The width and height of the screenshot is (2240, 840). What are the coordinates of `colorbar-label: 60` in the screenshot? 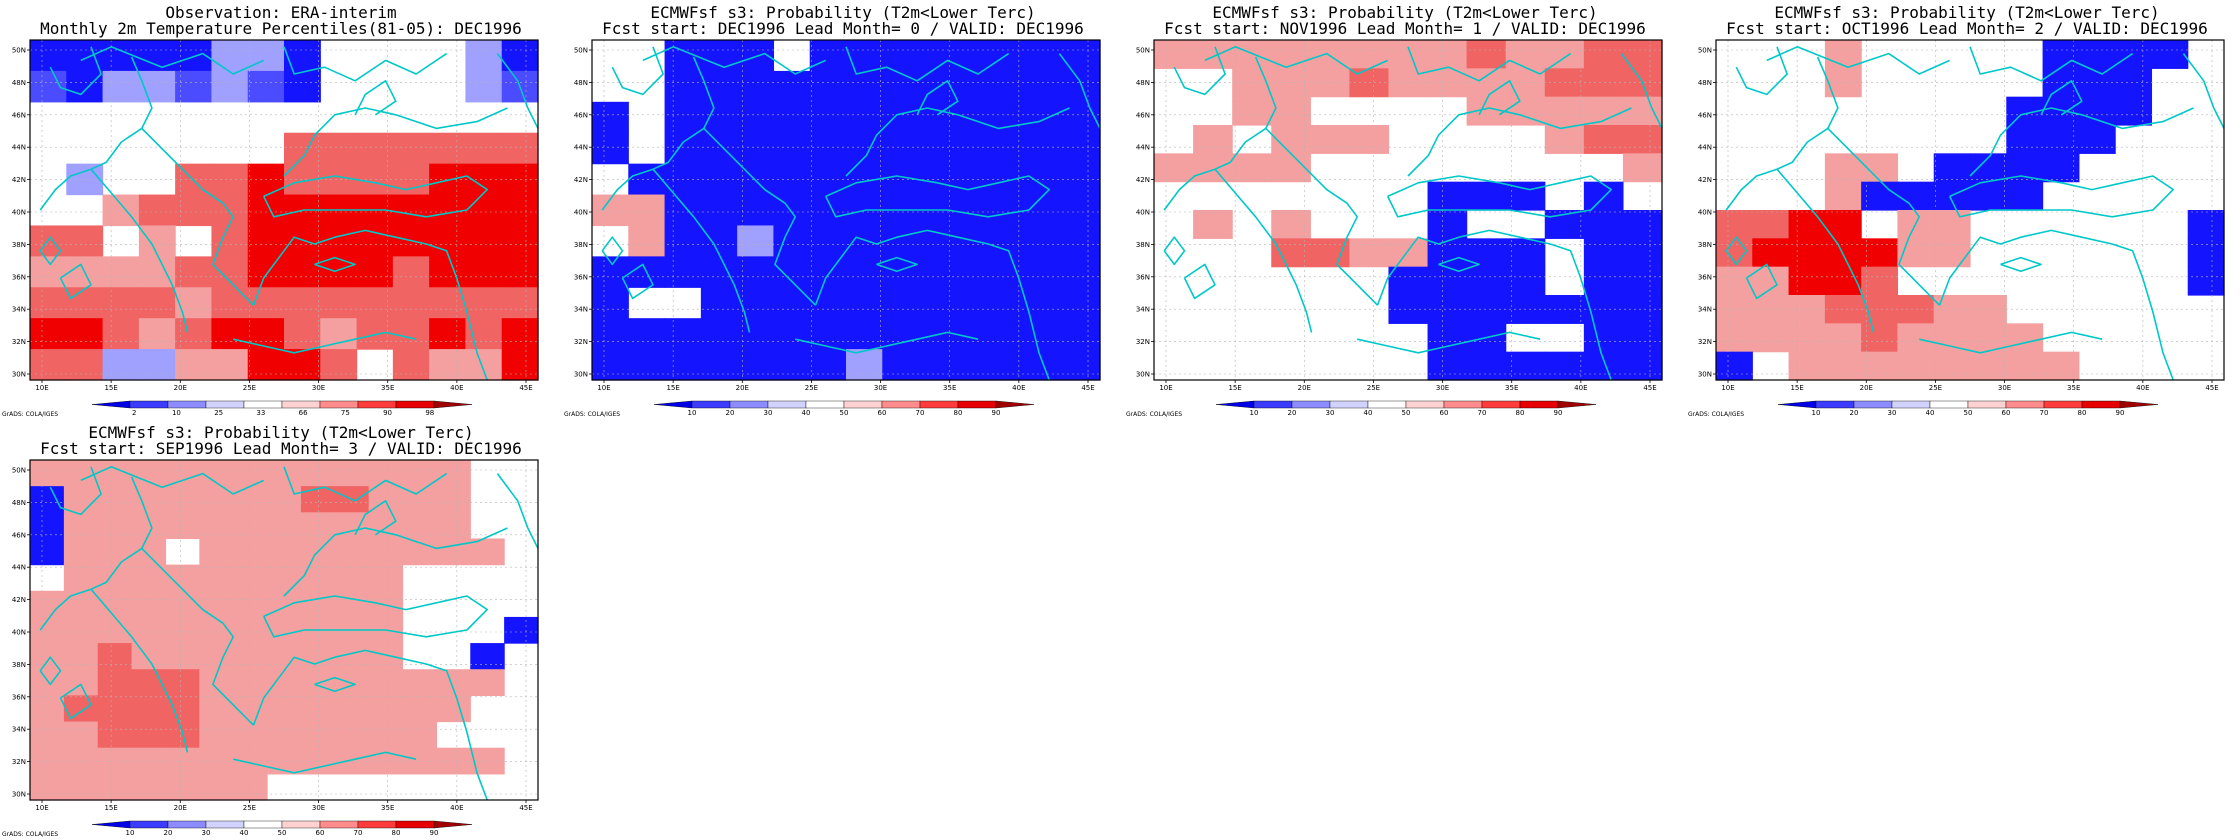 It's located at (1444, 413).